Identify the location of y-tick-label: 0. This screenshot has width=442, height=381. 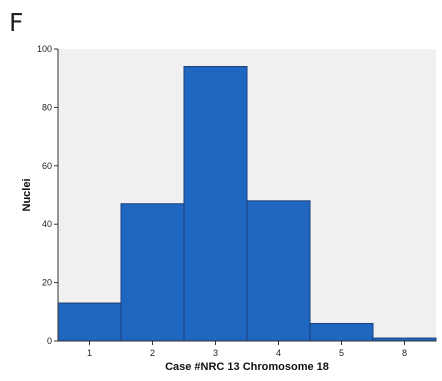
(49, 341).